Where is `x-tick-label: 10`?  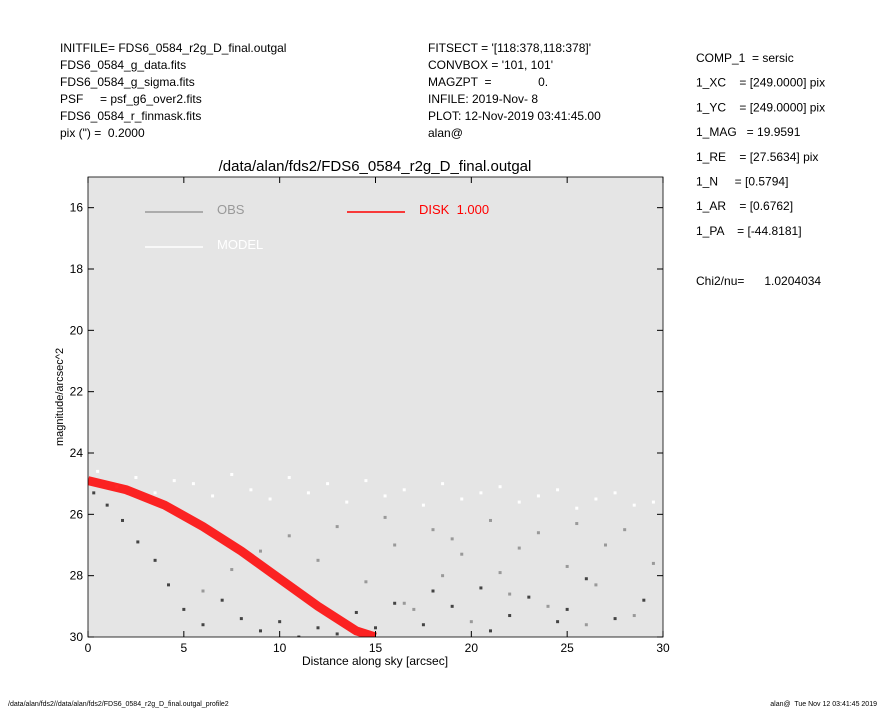
x-tick-label: 10 is located at coordinates (280, 648).